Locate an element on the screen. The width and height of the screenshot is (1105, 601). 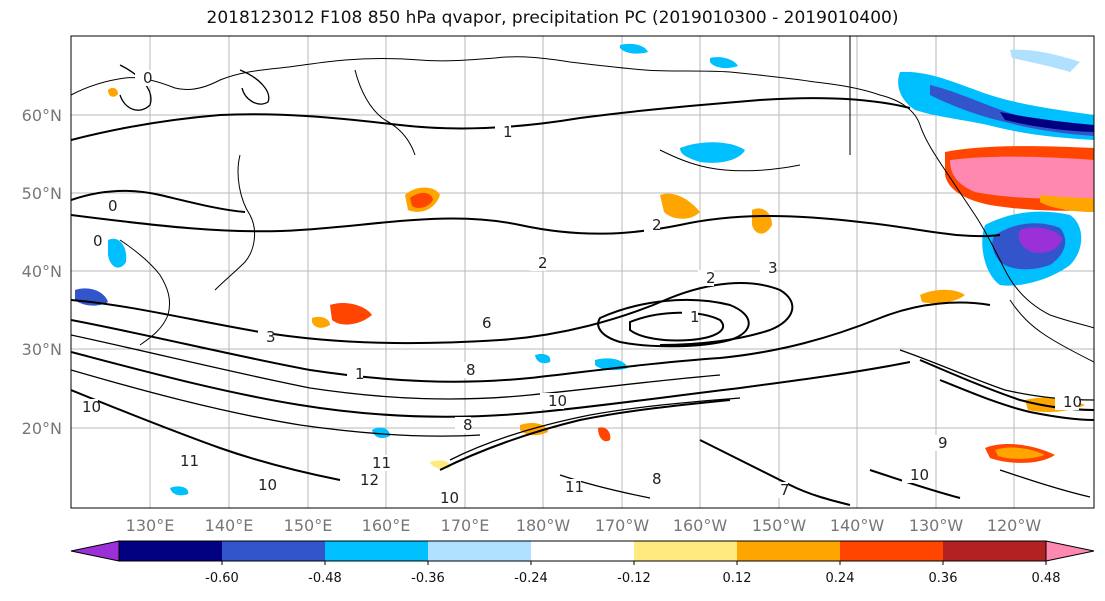
colorbar-tick-label: -0.60 is located at coordinates (222, 578).